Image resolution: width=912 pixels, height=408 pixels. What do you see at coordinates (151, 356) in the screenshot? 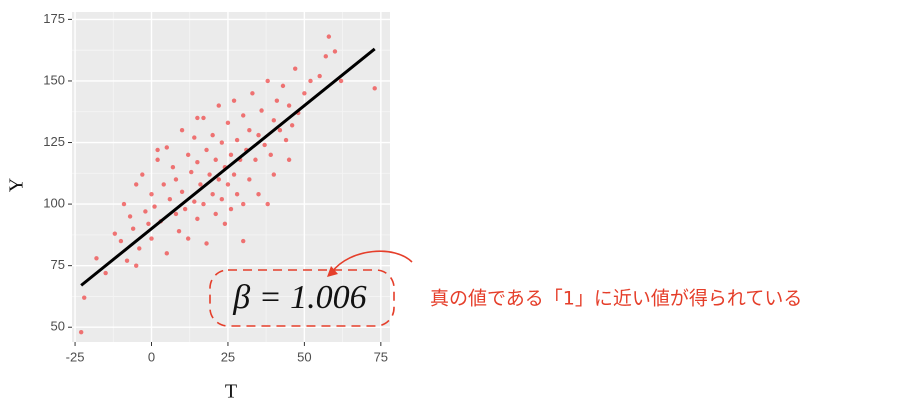
I see `x-tick-label: 0` at bounding box center [151, 356].